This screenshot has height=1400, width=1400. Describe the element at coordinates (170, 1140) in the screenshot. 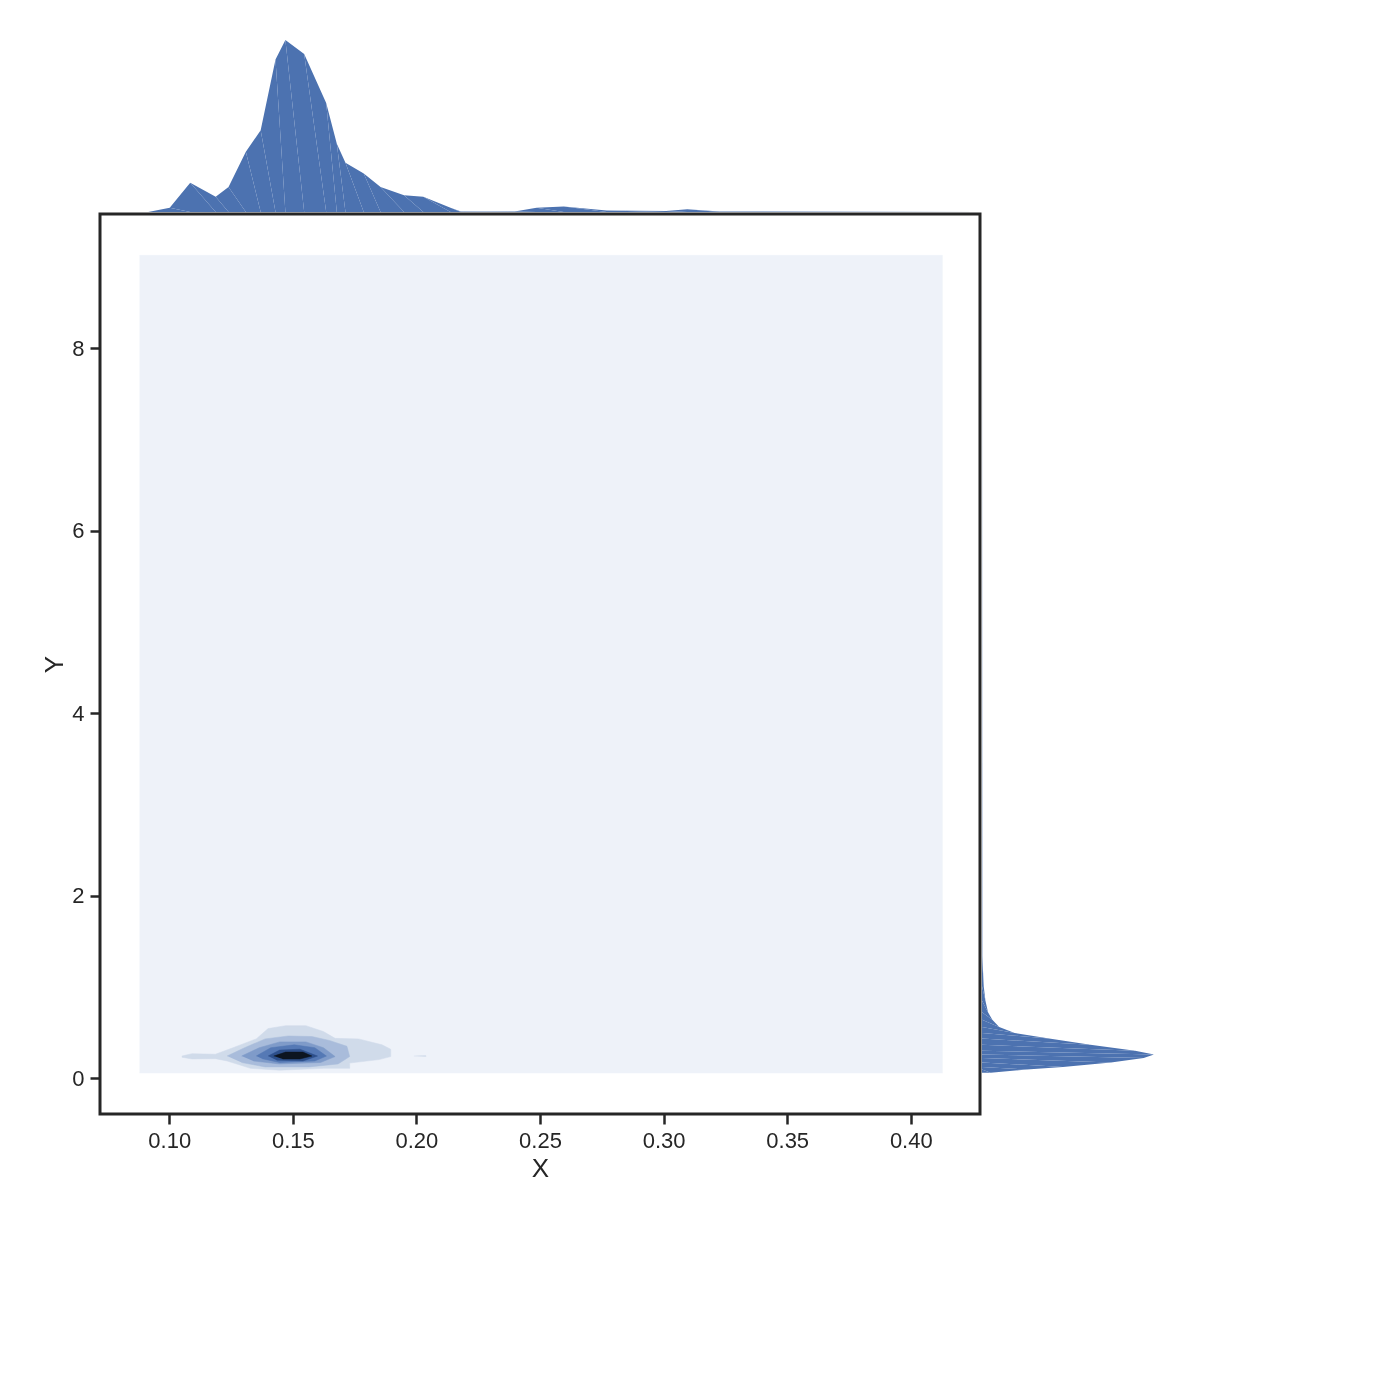

I see `x-tick-label: 0.10` at that location.